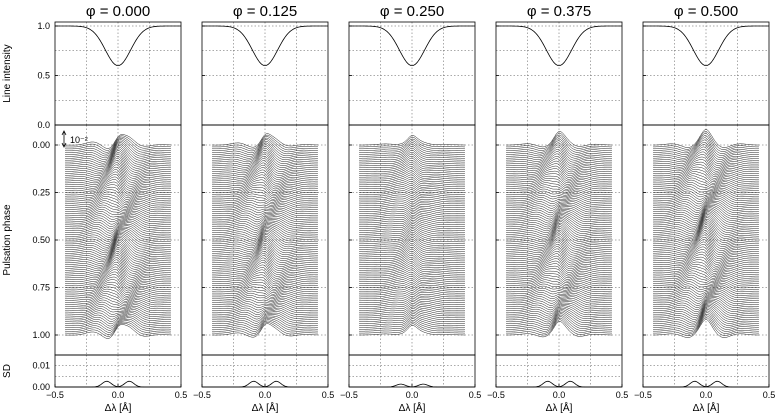  I want to click on panel-title: φ = 0.500, so click(706, 11).